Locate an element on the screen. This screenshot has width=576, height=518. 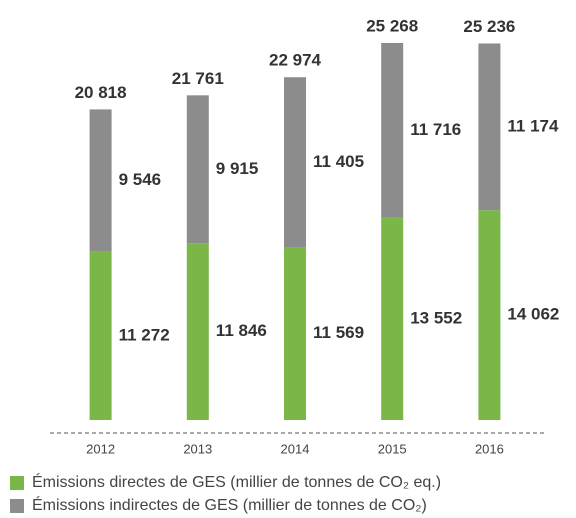
value-label: 11 405 is located at coordinates (338, 161).